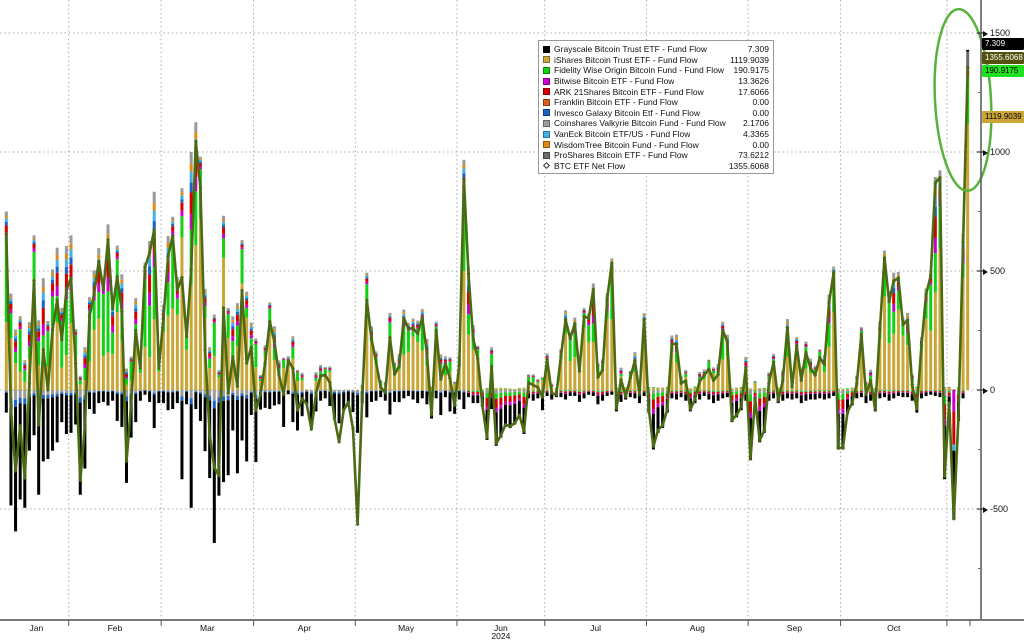  Describe the element at coordinates (757, 145) in the screenshot. I see `legend-series-value: 0.00` at that location.